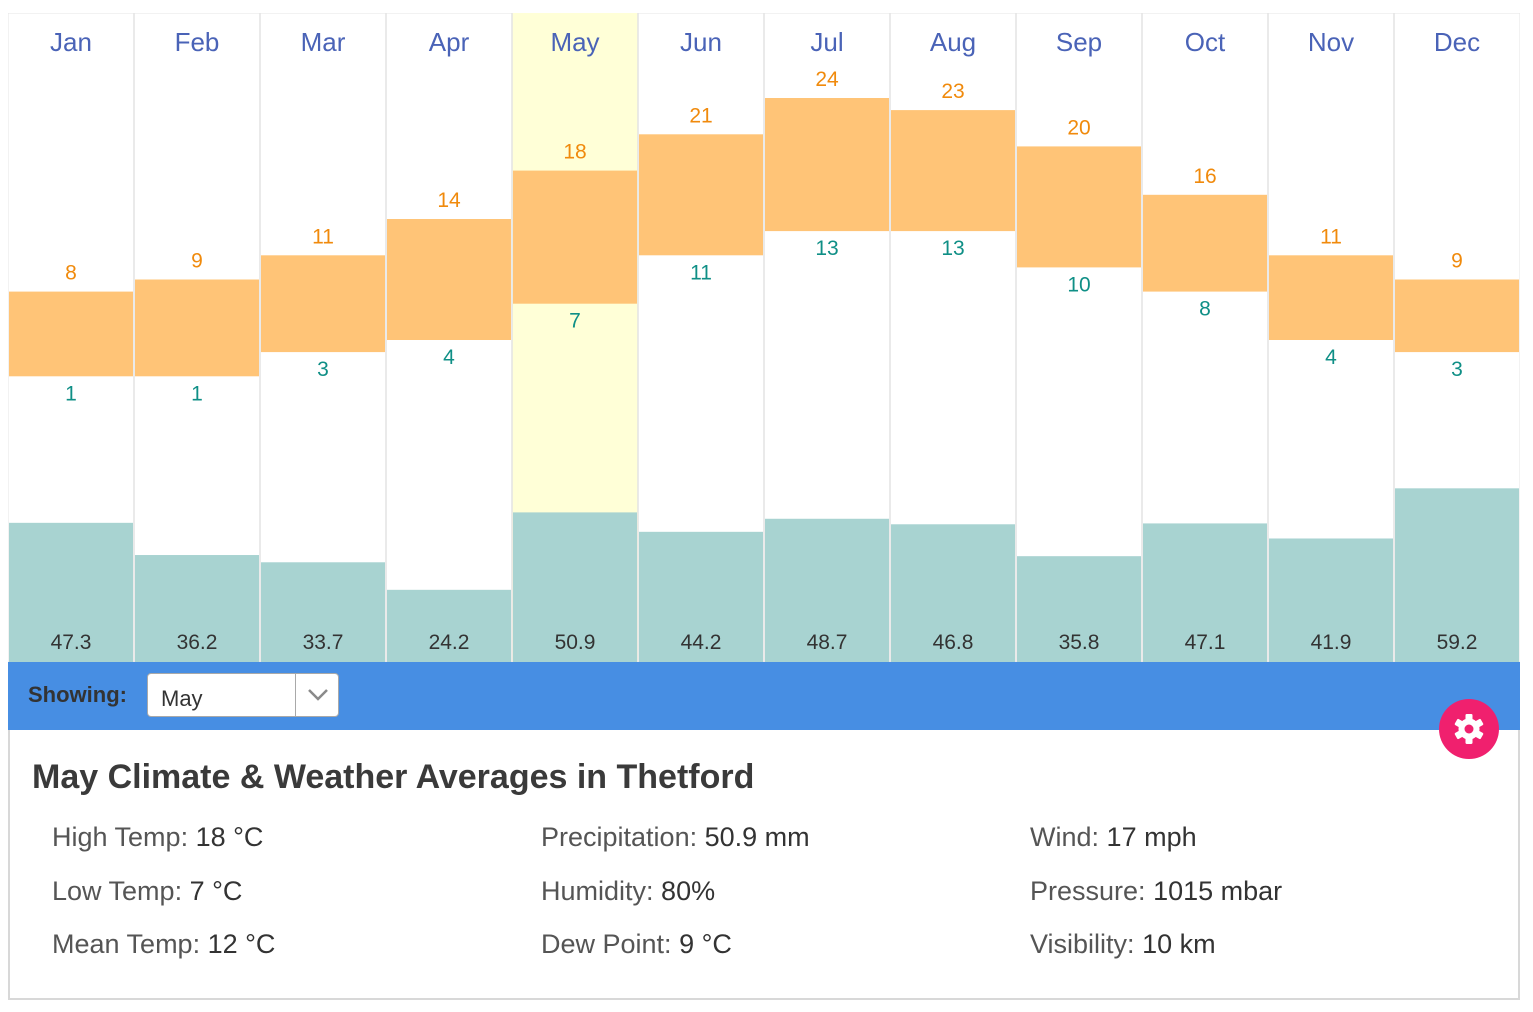 The height and width of the screenshot is (1012, 1533). I want to click on month-select-value: May, so click(182, 698).